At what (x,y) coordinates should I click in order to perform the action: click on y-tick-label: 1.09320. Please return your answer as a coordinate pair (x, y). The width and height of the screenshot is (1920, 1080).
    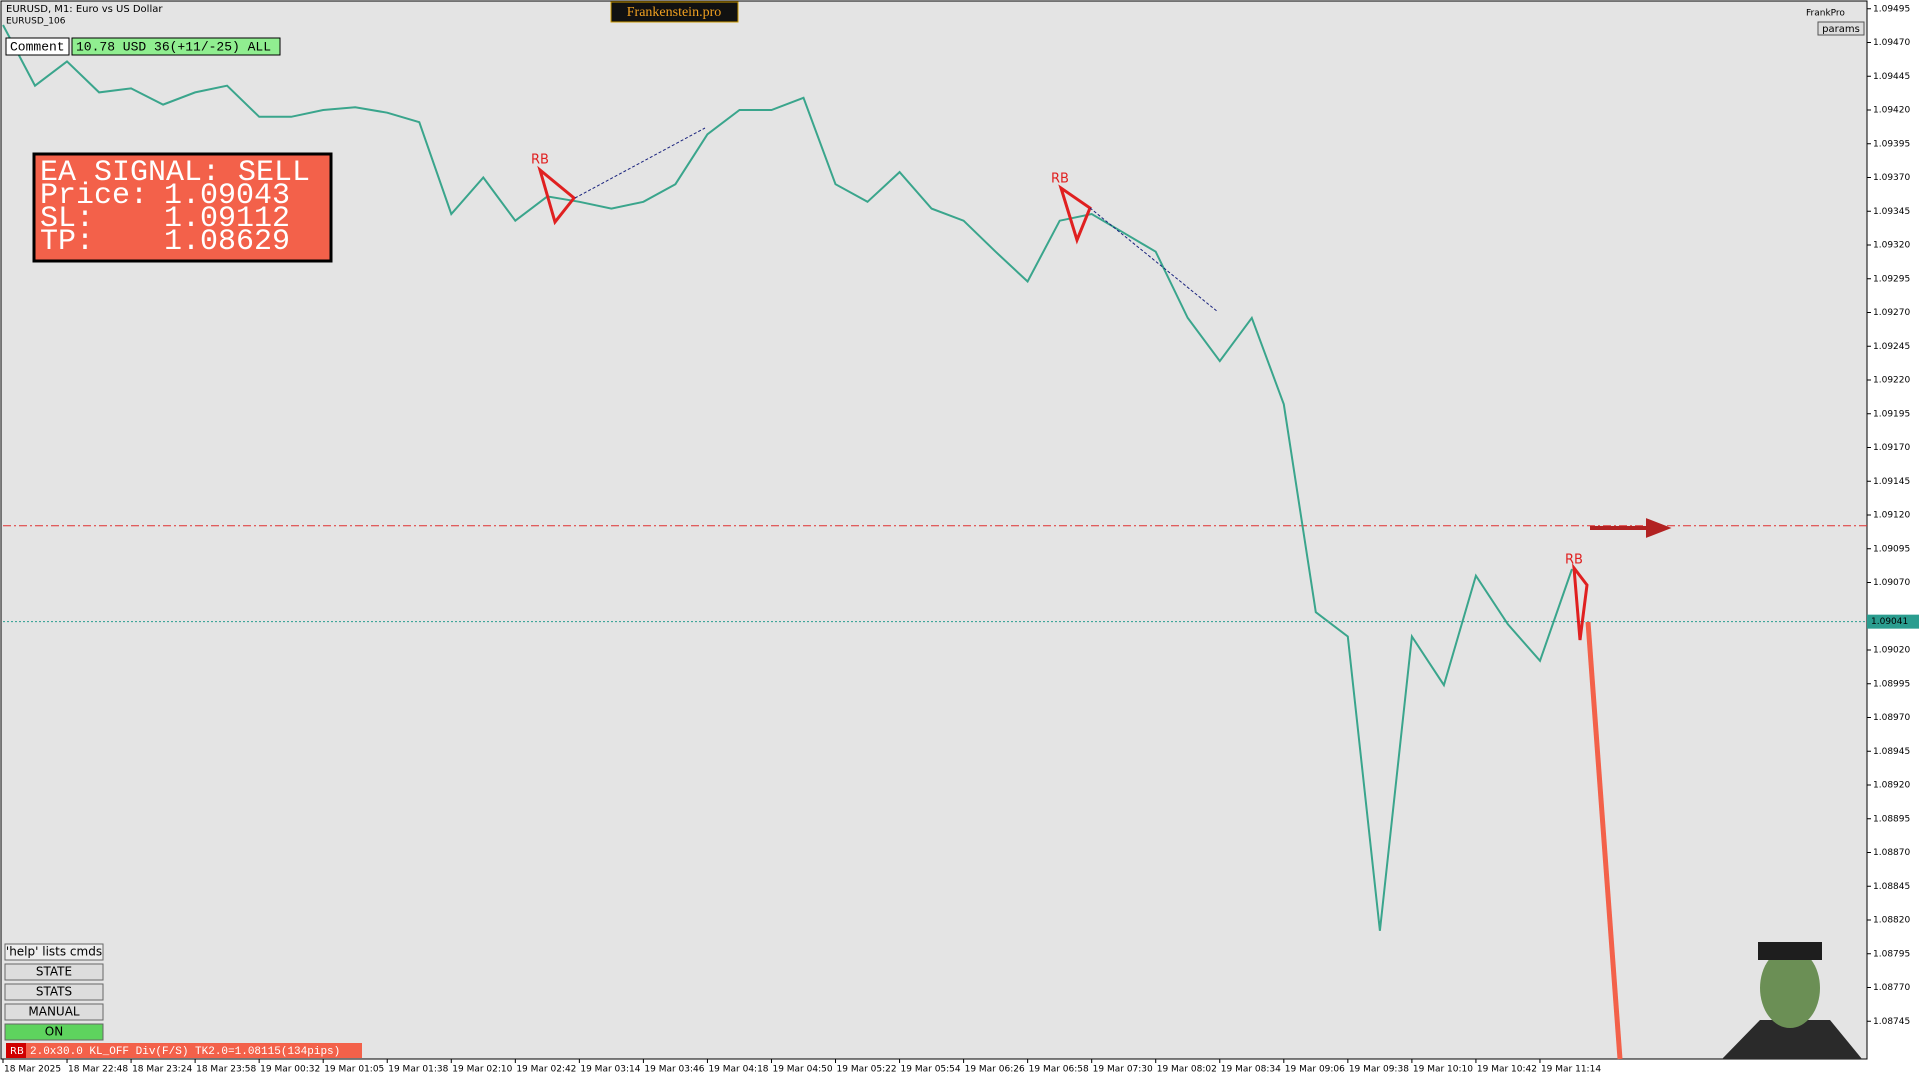
    Looking at the image, I should click on (1891, 246).